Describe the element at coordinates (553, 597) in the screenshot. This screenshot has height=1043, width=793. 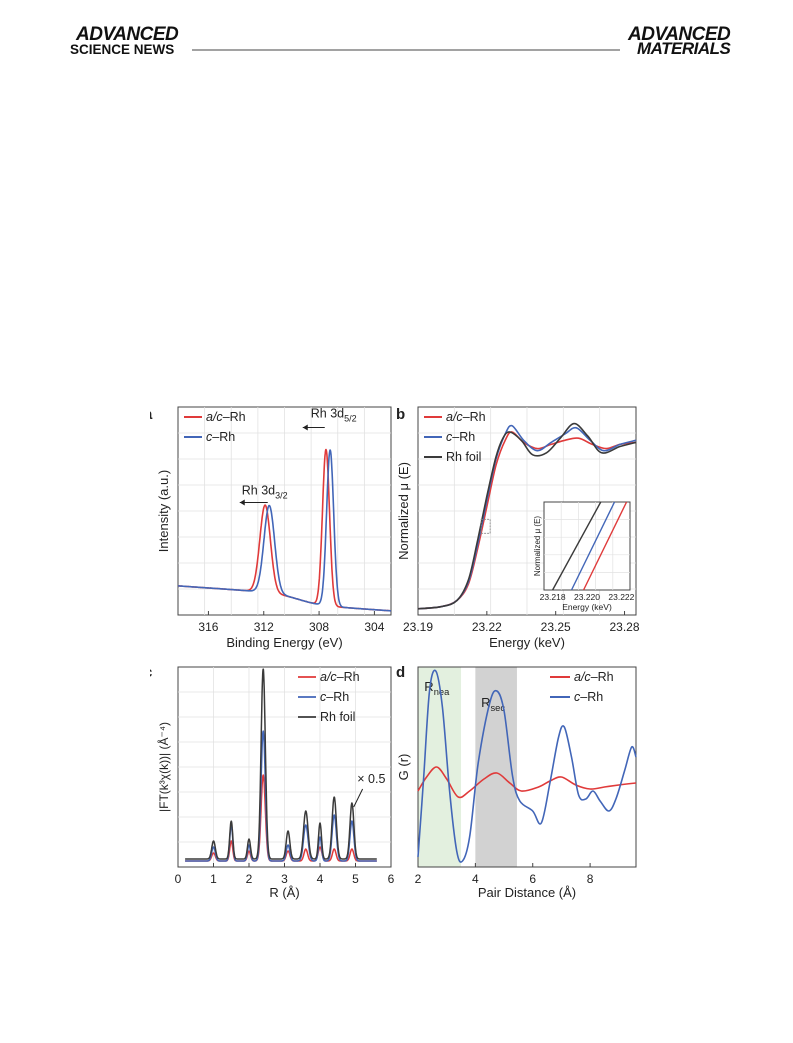
I see `inset-x-tick-label: 23.218` at that location.